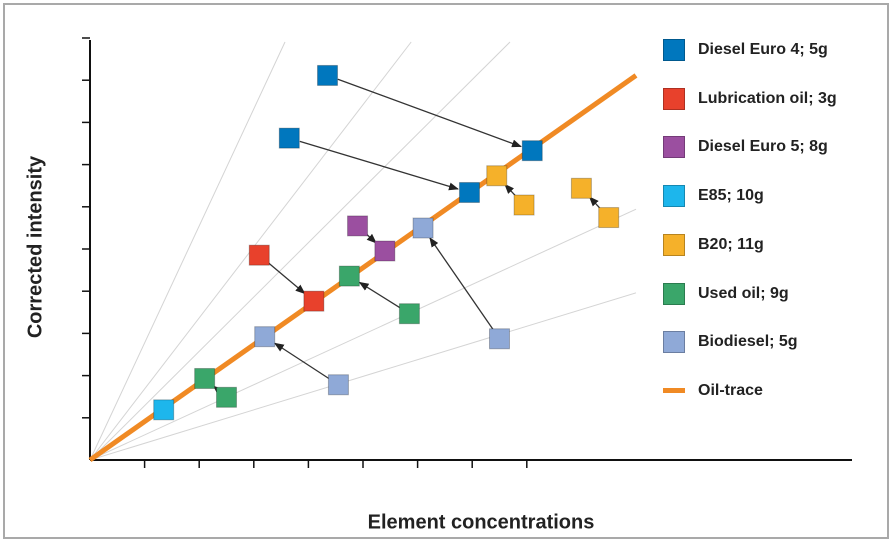  Describe the element at coordinates (674, 391) in the screenshot. I see `legend-line-swatch` at that location.